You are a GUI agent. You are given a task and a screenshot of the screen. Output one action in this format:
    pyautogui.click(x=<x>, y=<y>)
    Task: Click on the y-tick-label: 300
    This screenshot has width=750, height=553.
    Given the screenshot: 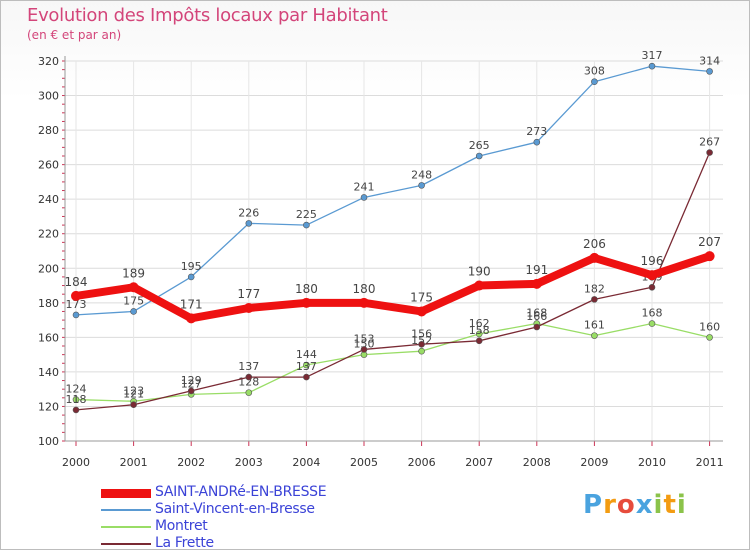 What is the action you would take?
    pyautogui.click(x=48, y=96)
    